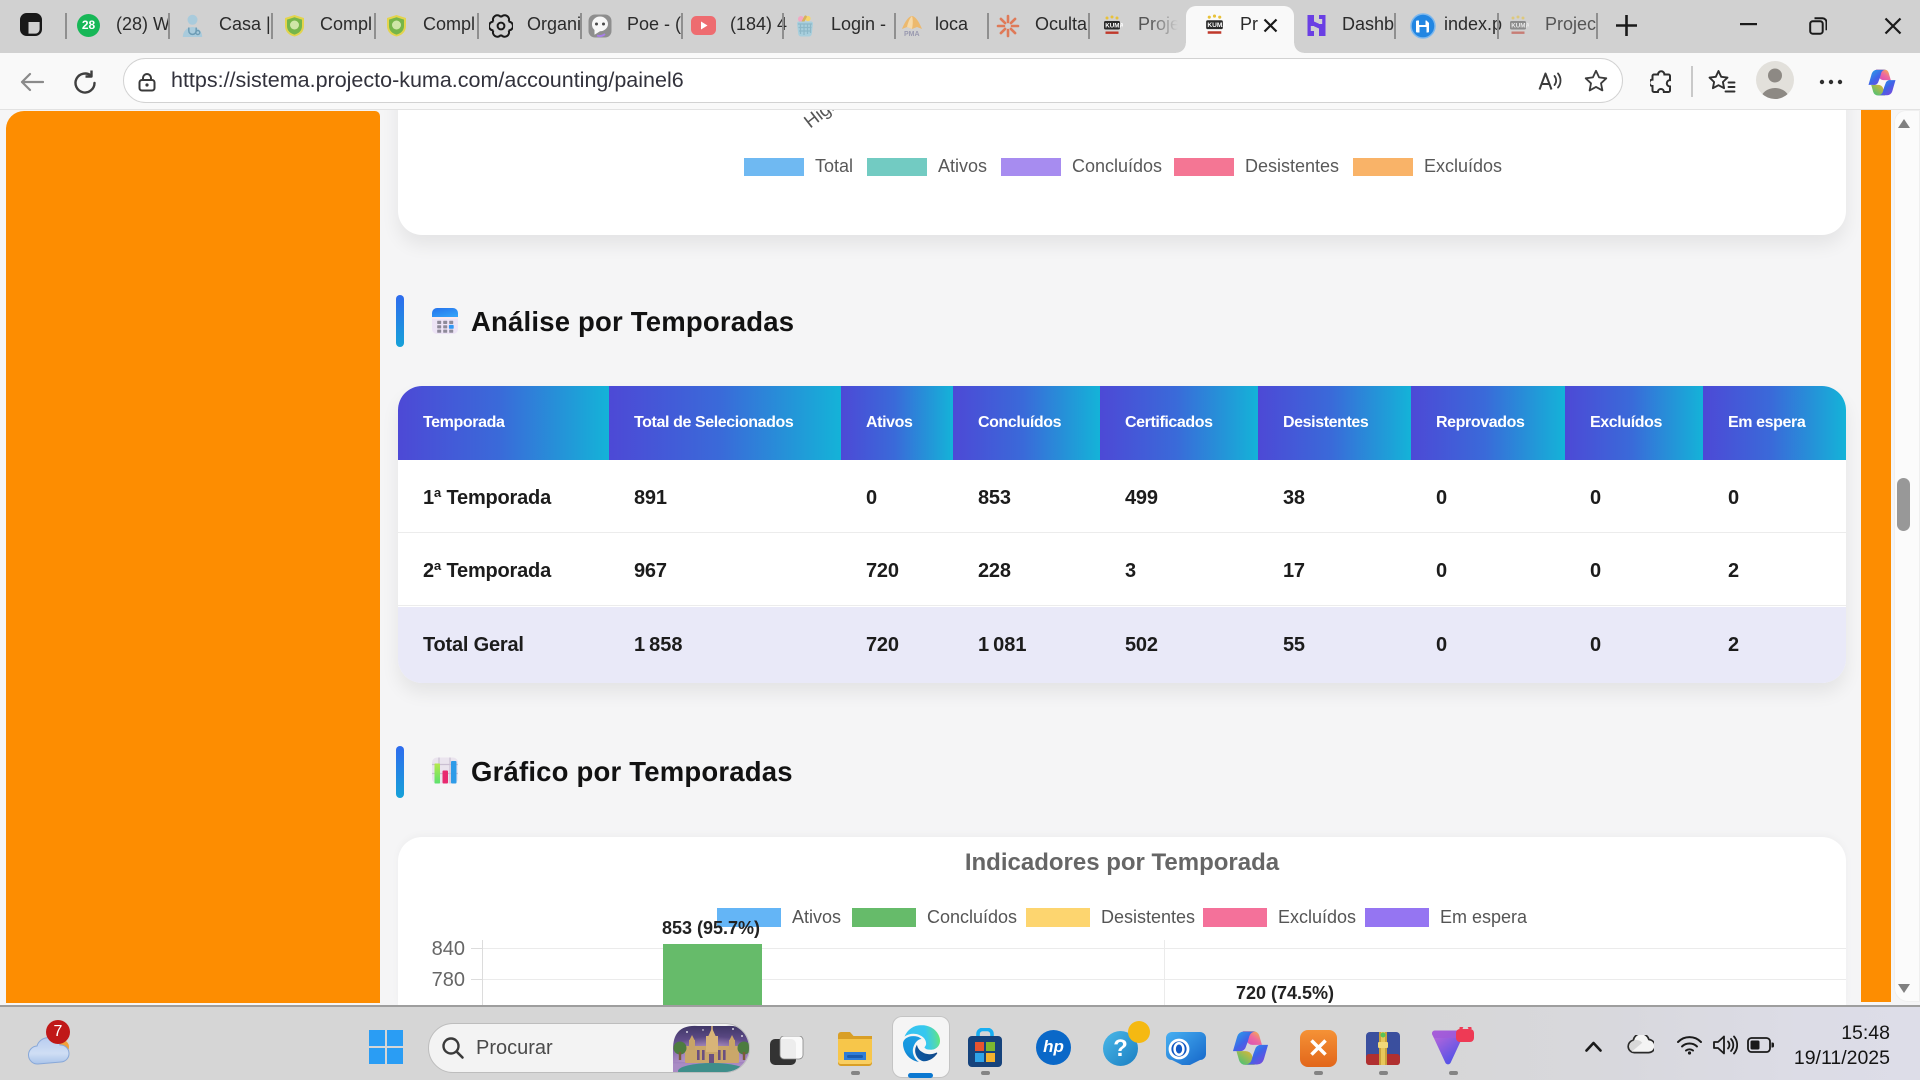  Describe the element at coordinates (912, 34) in the screenshot. I see `svg-text: PMA` at that location.